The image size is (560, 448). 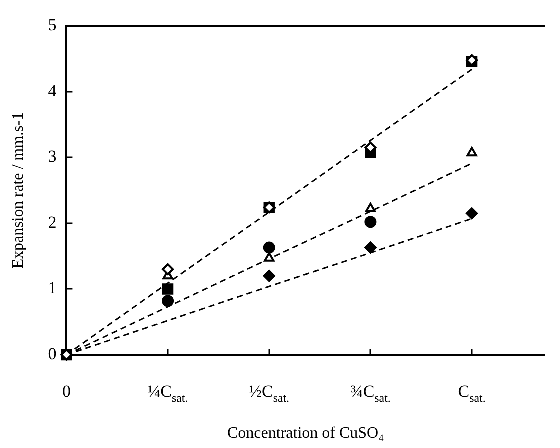 What do you see at coordinates (18, 190) in the screenshot?
I see `y-axis-title: Expansion rate / mm.s-1` at bounding box center [18, 190].